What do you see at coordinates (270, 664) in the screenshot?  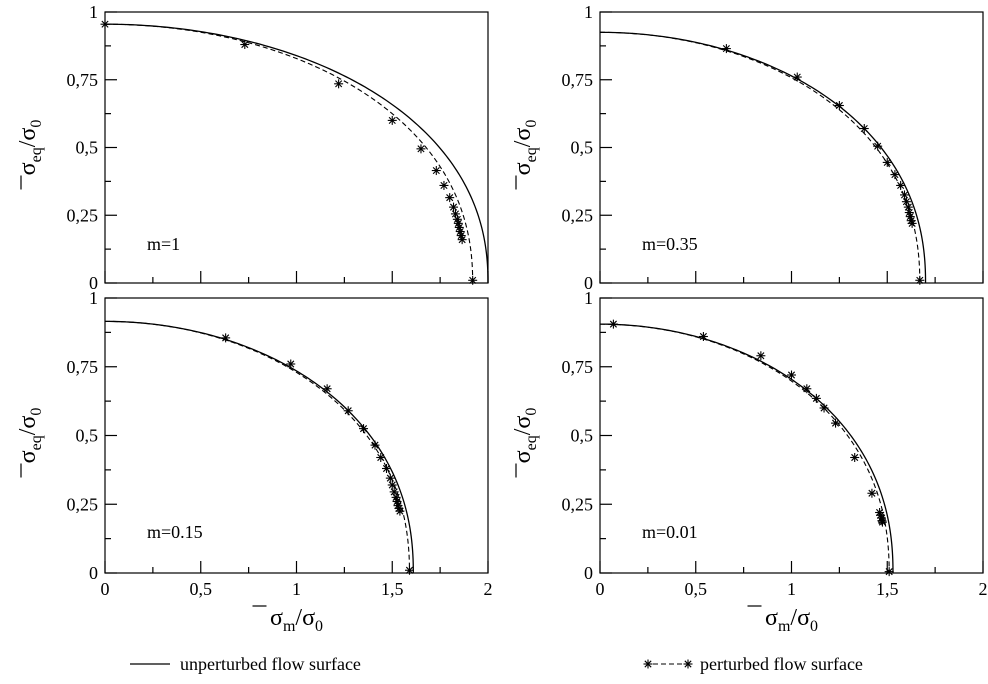 I see `legend-solid-label: unperturbed flow surface` at bounding box center [270, 664].